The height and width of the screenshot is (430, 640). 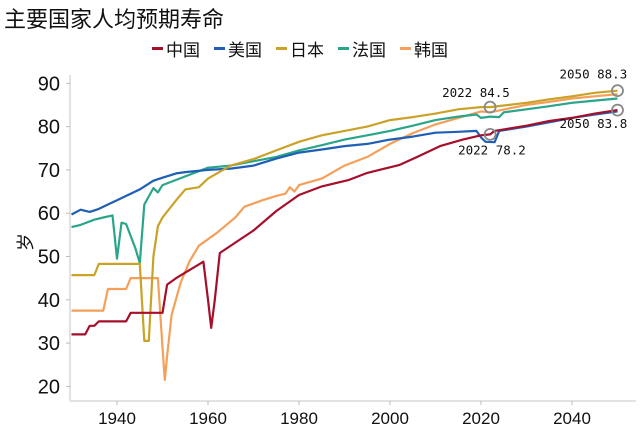 I want to click on legend-item-france: 法国, so click(x=362, y=48).